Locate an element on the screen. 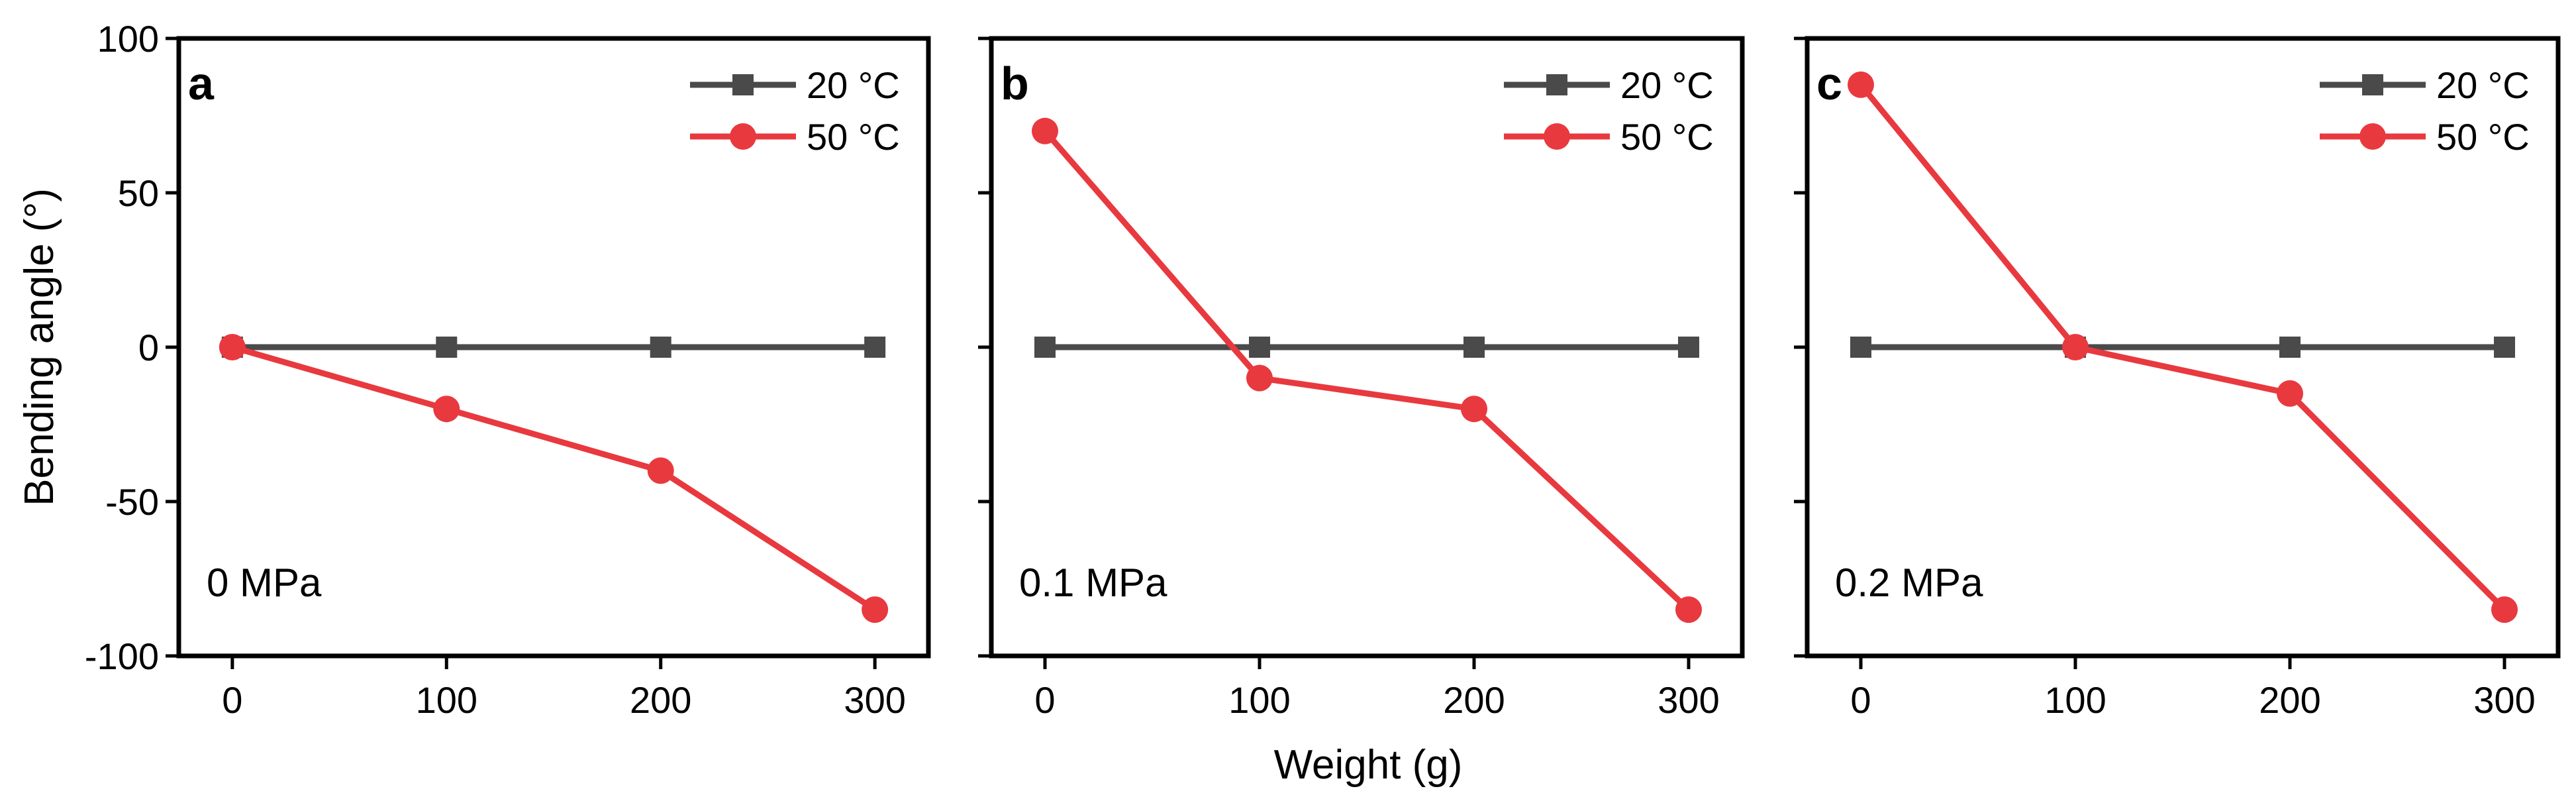 Image resolution: width=2576 pixels, height=803 pixels. y-tick-label: 0 is located at coordinates (148, 347).